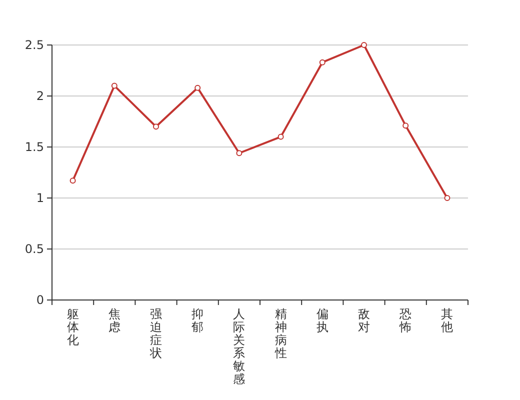 This screenshot has height=400, width=520. Describe the element at coordinates (40, 198) in the screenshot. I see `y-tick-label: 1` at that location.